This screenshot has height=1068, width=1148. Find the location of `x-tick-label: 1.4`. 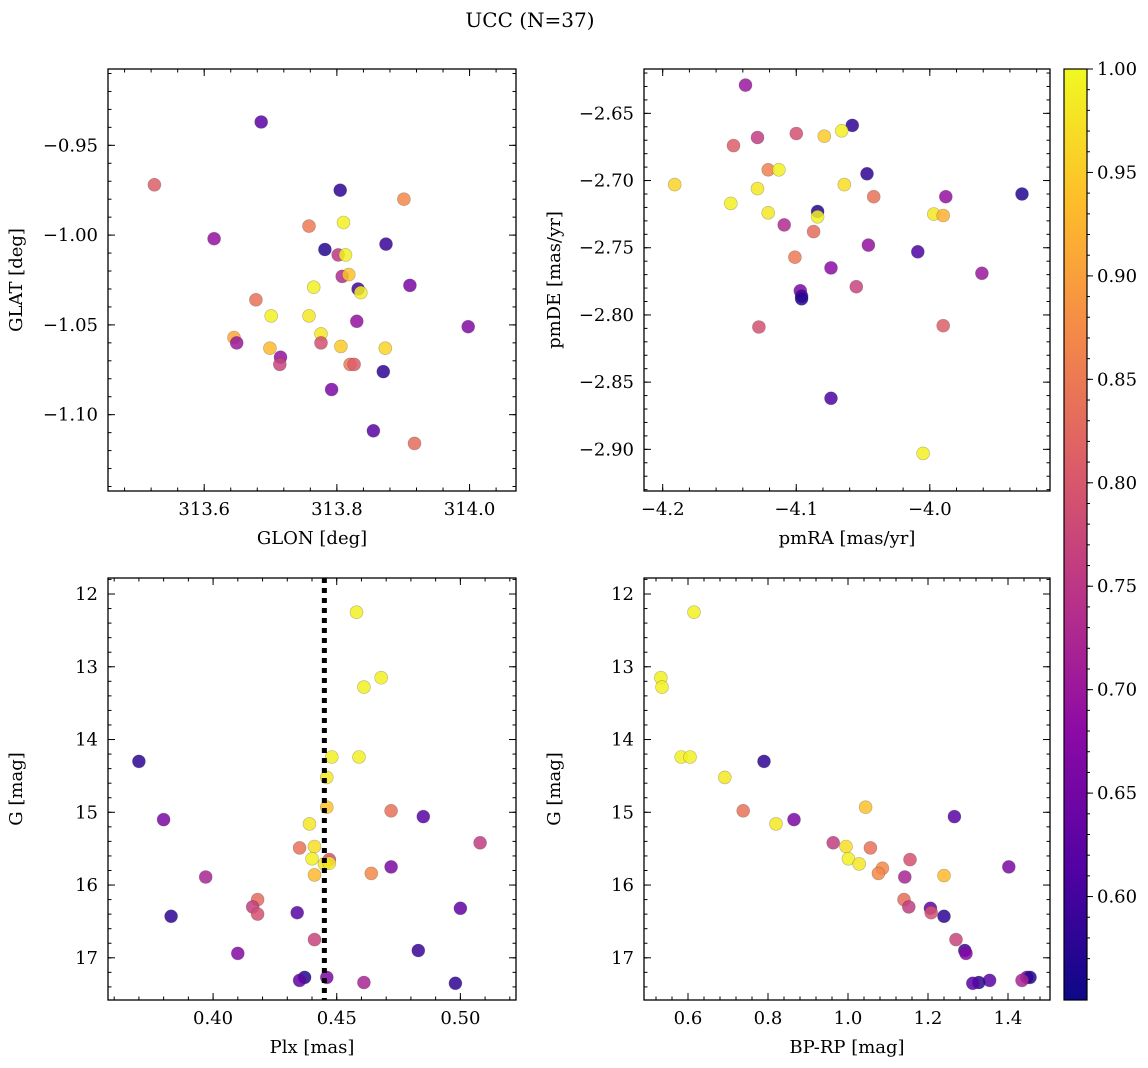

x-tick-label: 1.4 is located at coordinates (1008, 1018).